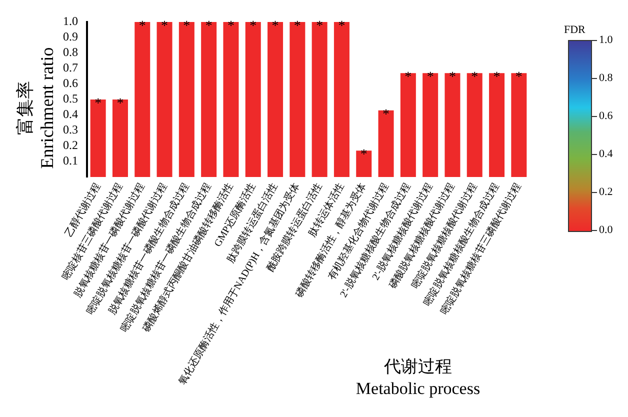 The height and width of the screenshot is (417, 628). Describe the element at coordinates (70, 114) in the screenshot. I see `y-tick-label: 0.4` at that location.